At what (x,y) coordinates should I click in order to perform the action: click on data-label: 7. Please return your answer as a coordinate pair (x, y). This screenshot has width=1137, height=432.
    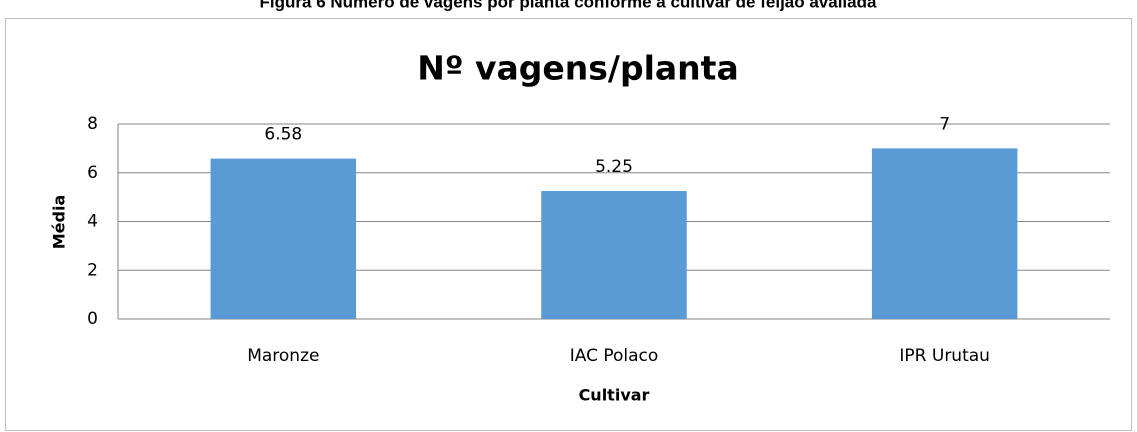
    Looking at the image, I should click on (944, 124).